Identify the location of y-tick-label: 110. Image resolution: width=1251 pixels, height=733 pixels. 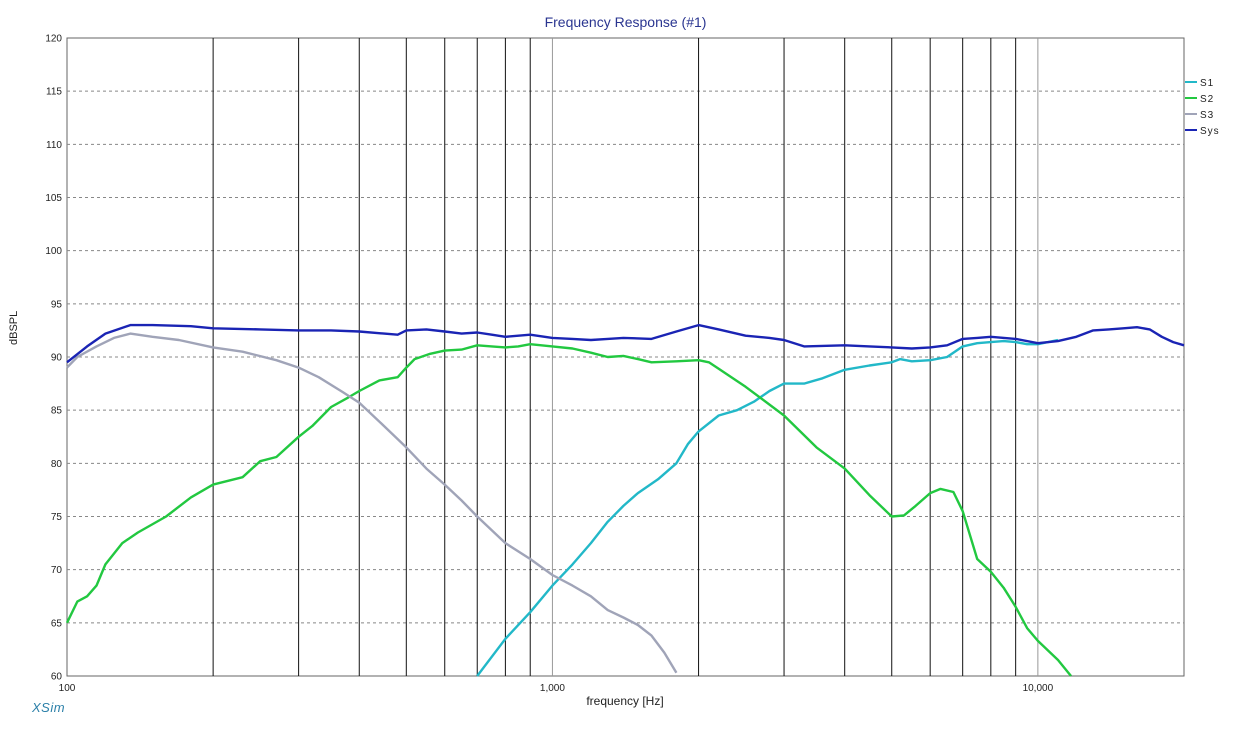
(54, 145).